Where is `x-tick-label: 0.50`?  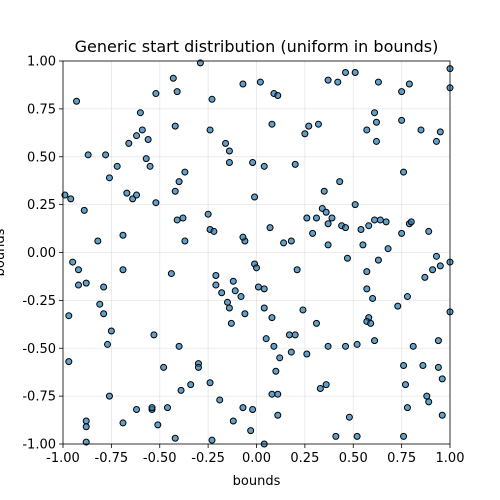 x-tick-label: 0.50 is located at coordinates (353, 458).